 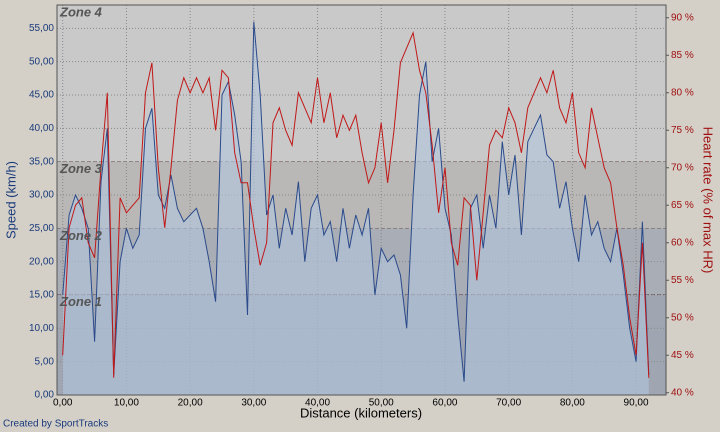 I want to click on x-tick-label: 90,00, so click(x=636, y=403).